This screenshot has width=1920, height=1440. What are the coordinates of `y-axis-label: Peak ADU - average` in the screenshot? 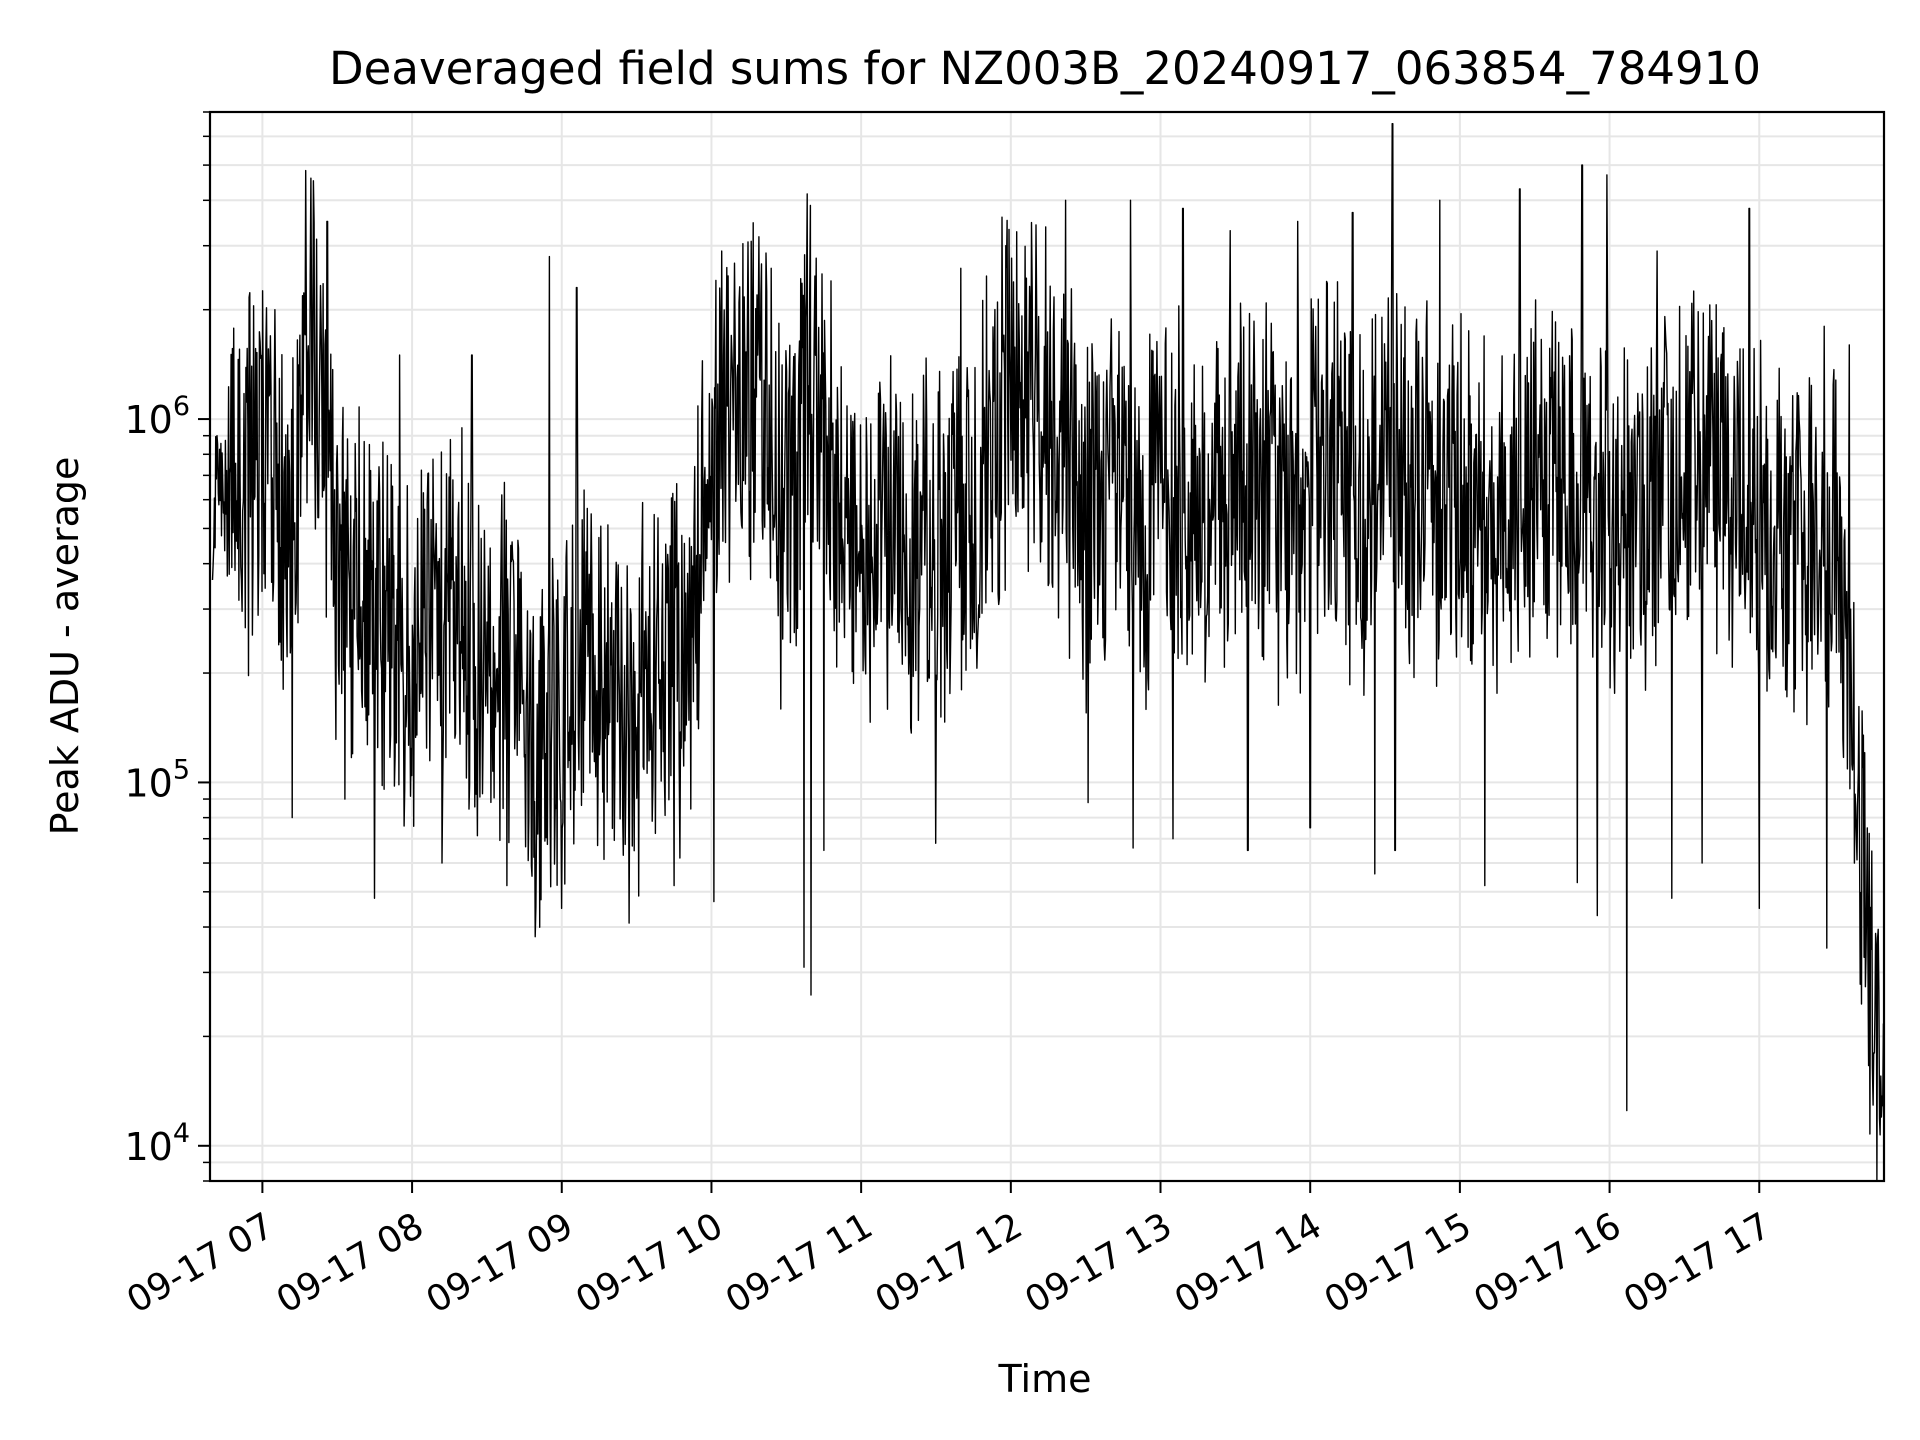 It's located at (65, 646).